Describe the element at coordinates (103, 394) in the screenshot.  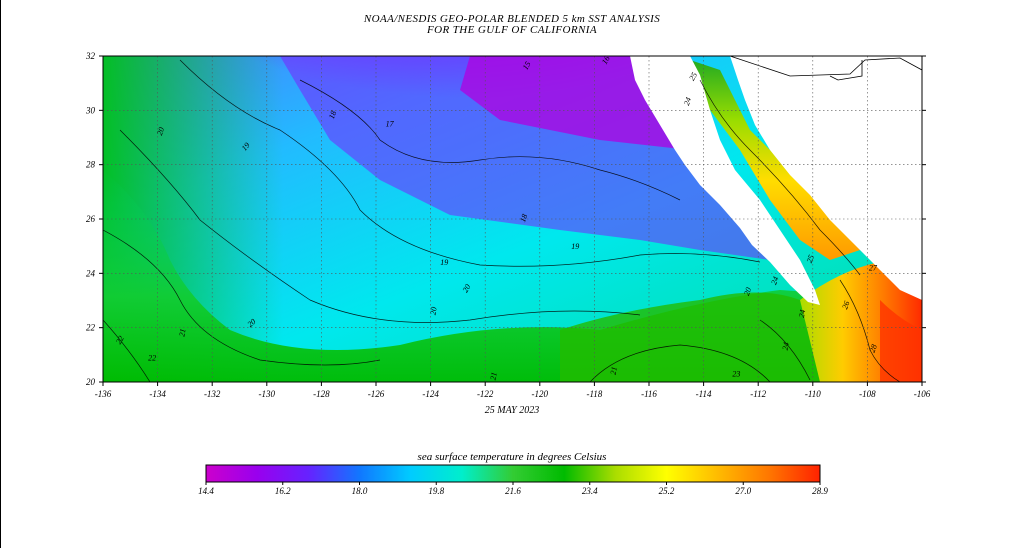
I see `x-tick-label: -136` at that location.